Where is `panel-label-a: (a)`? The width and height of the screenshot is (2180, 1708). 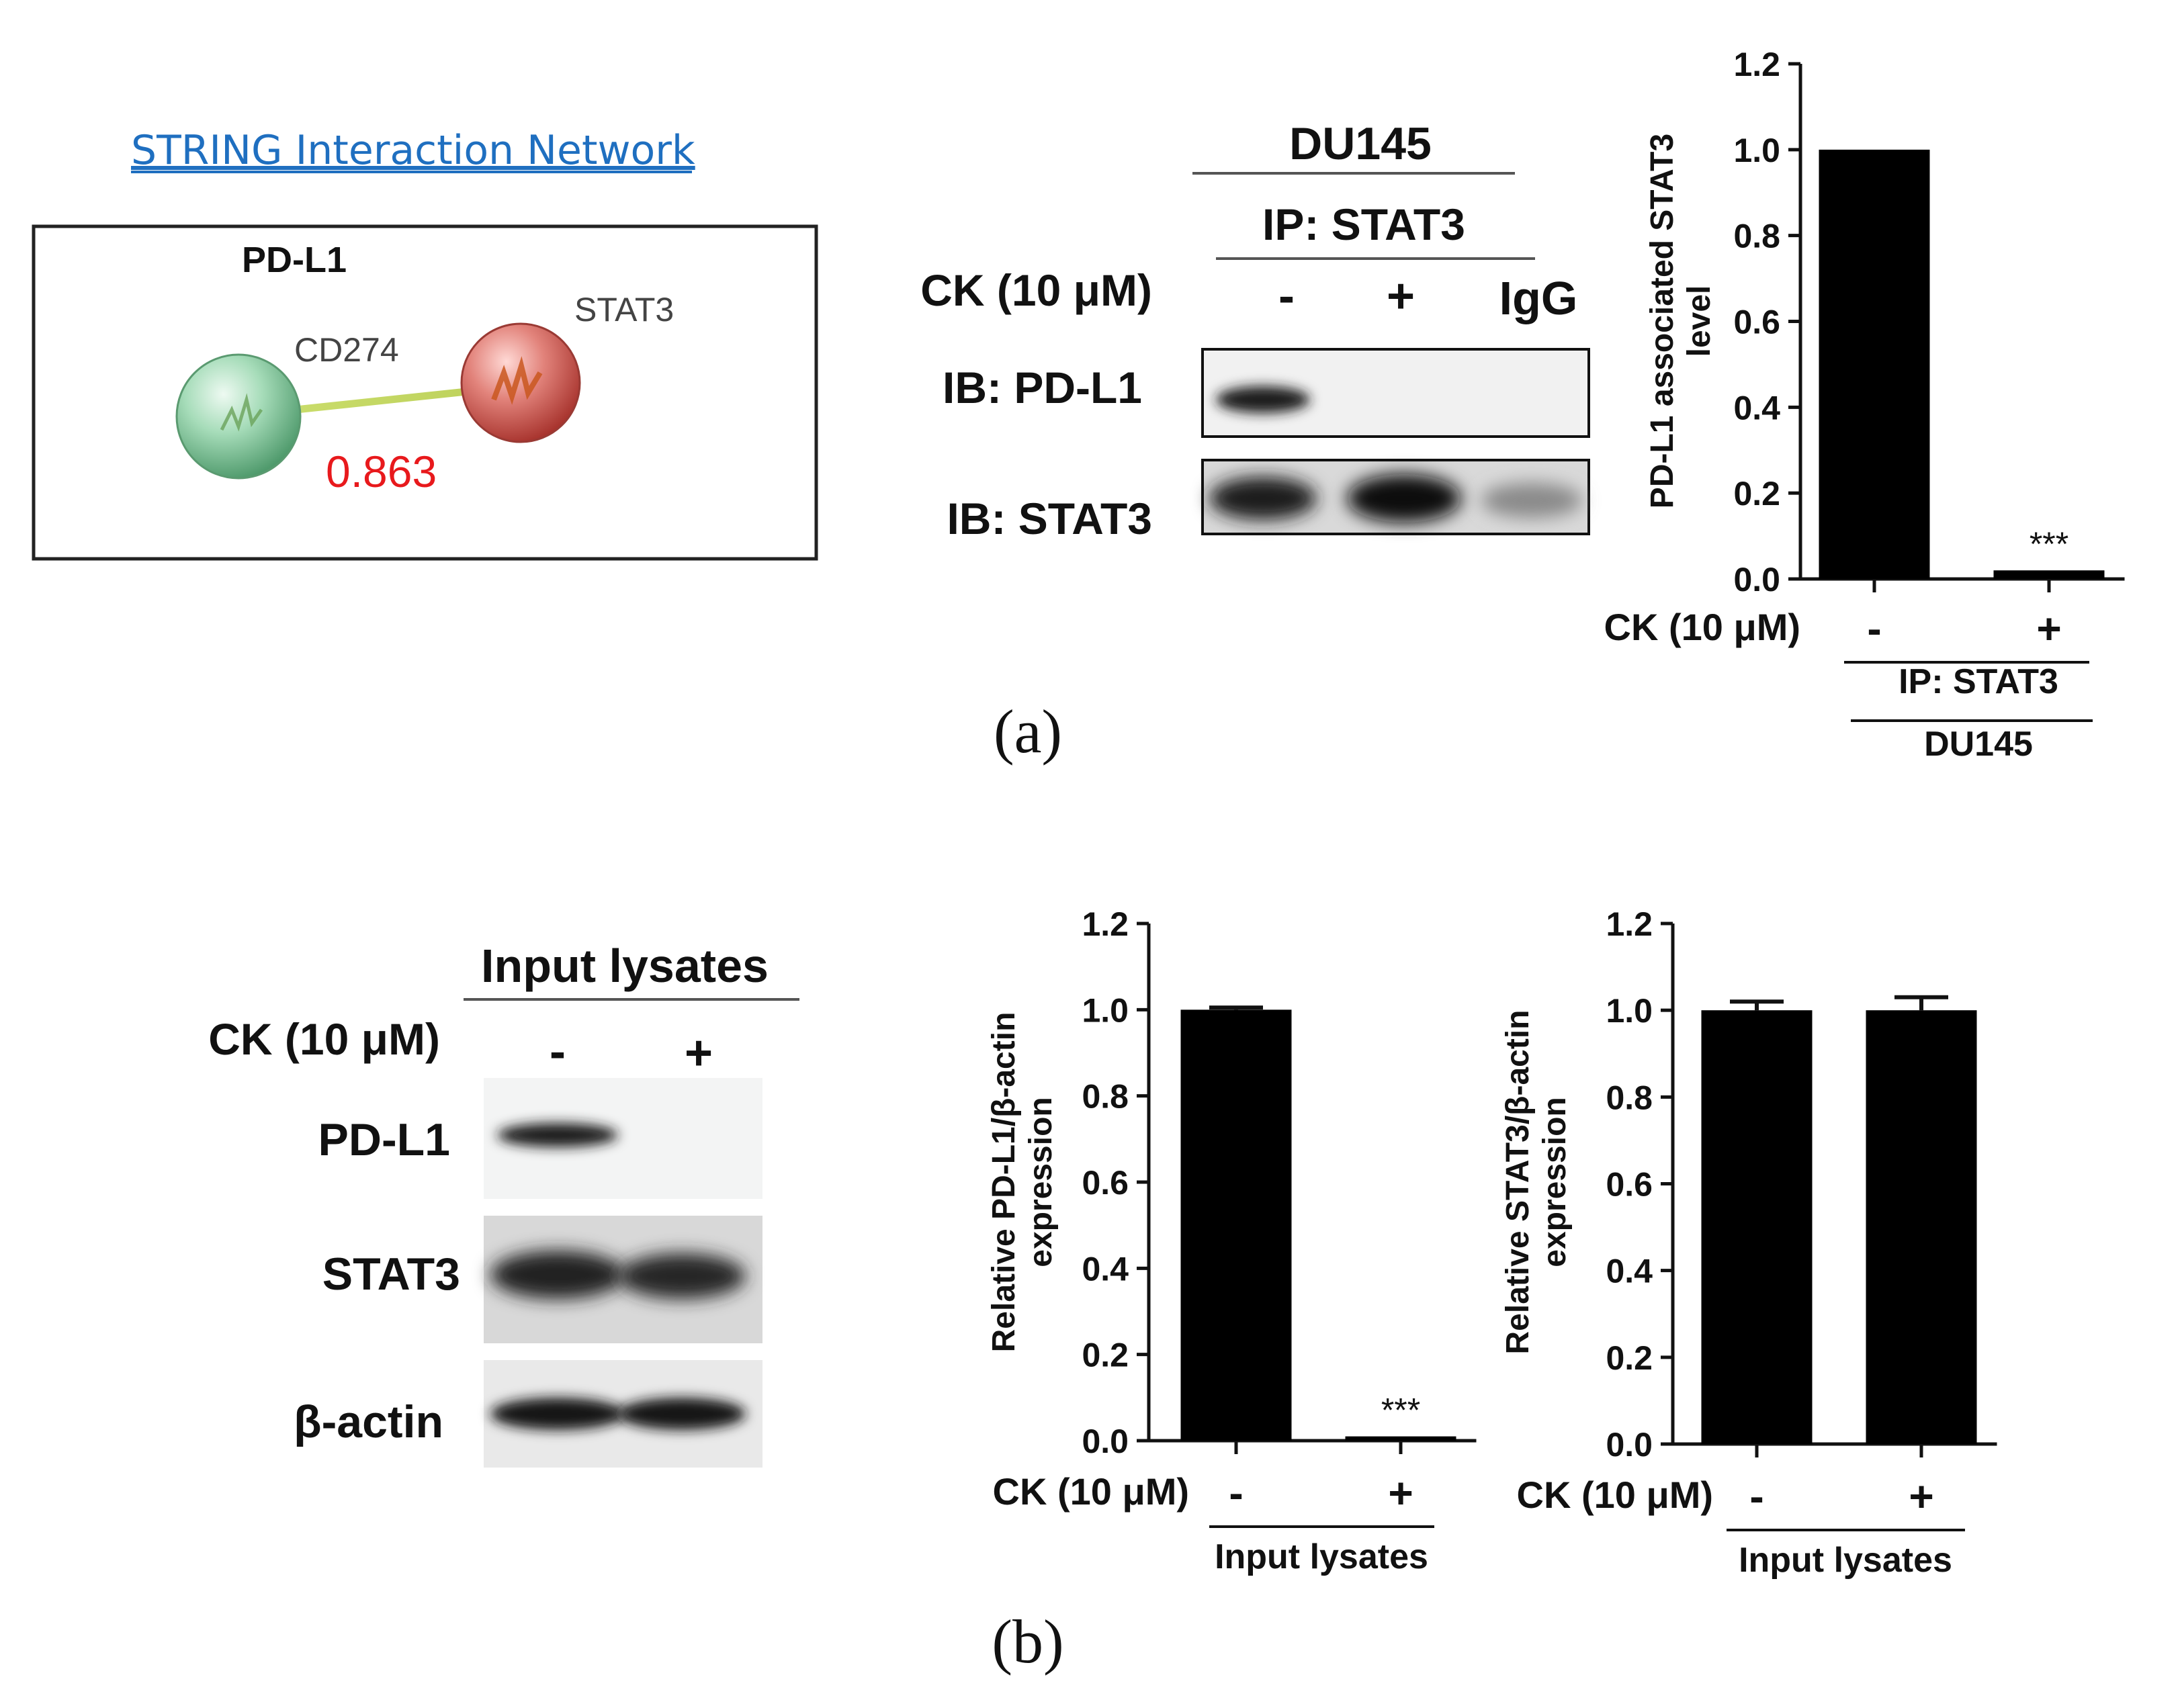 panel-label-a: (a) is located at coordinates (1028, 731).